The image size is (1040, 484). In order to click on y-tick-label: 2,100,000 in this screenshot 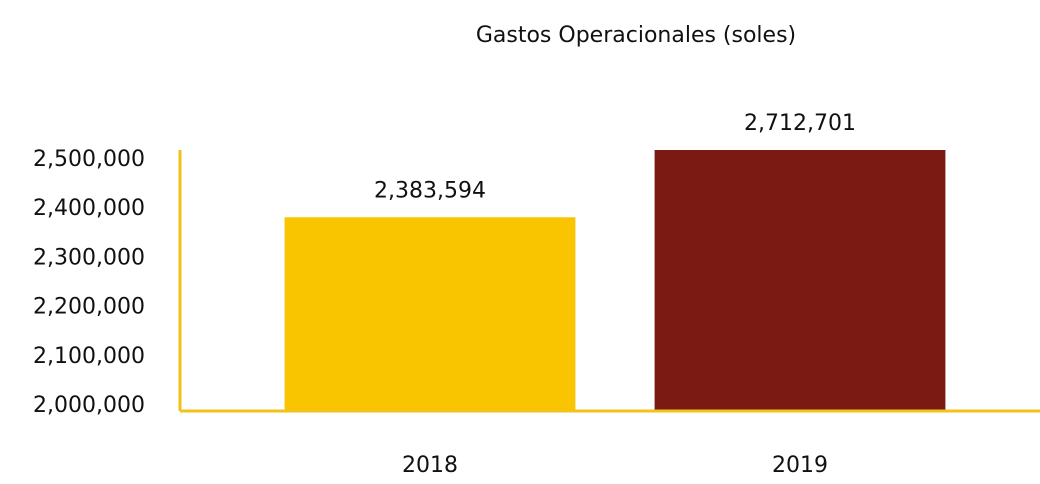, I will do `click(89, 356)`.